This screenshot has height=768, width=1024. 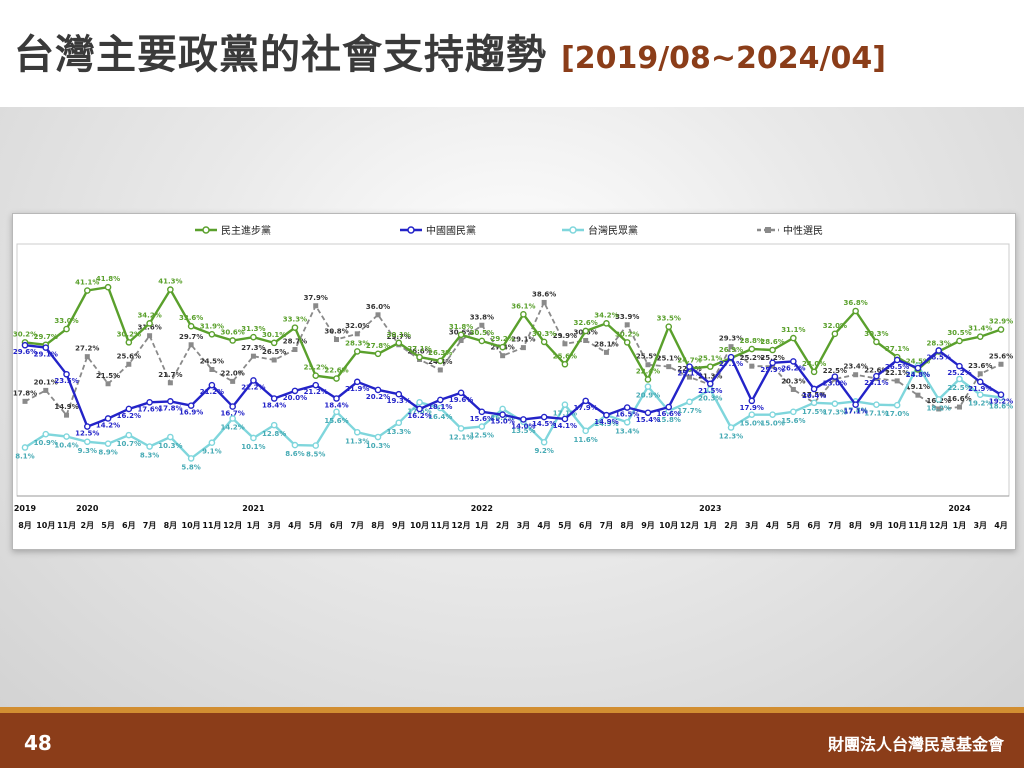 I want to click on data-label-dpp: 28.8%, so click(x=752, y=341).